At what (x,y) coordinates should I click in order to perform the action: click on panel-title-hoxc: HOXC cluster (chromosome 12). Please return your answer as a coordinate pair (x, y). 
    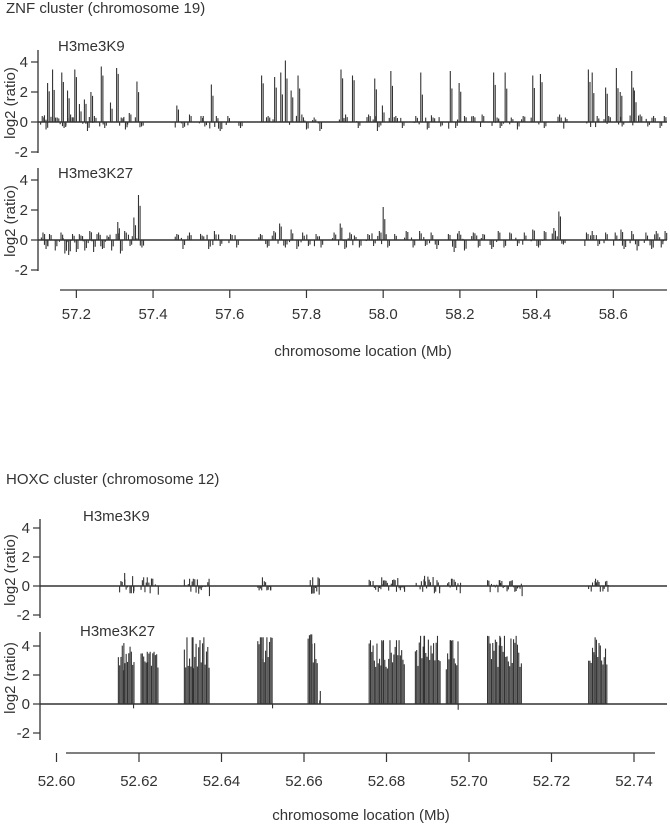
    Looking at the image, I should click on (112, 479).